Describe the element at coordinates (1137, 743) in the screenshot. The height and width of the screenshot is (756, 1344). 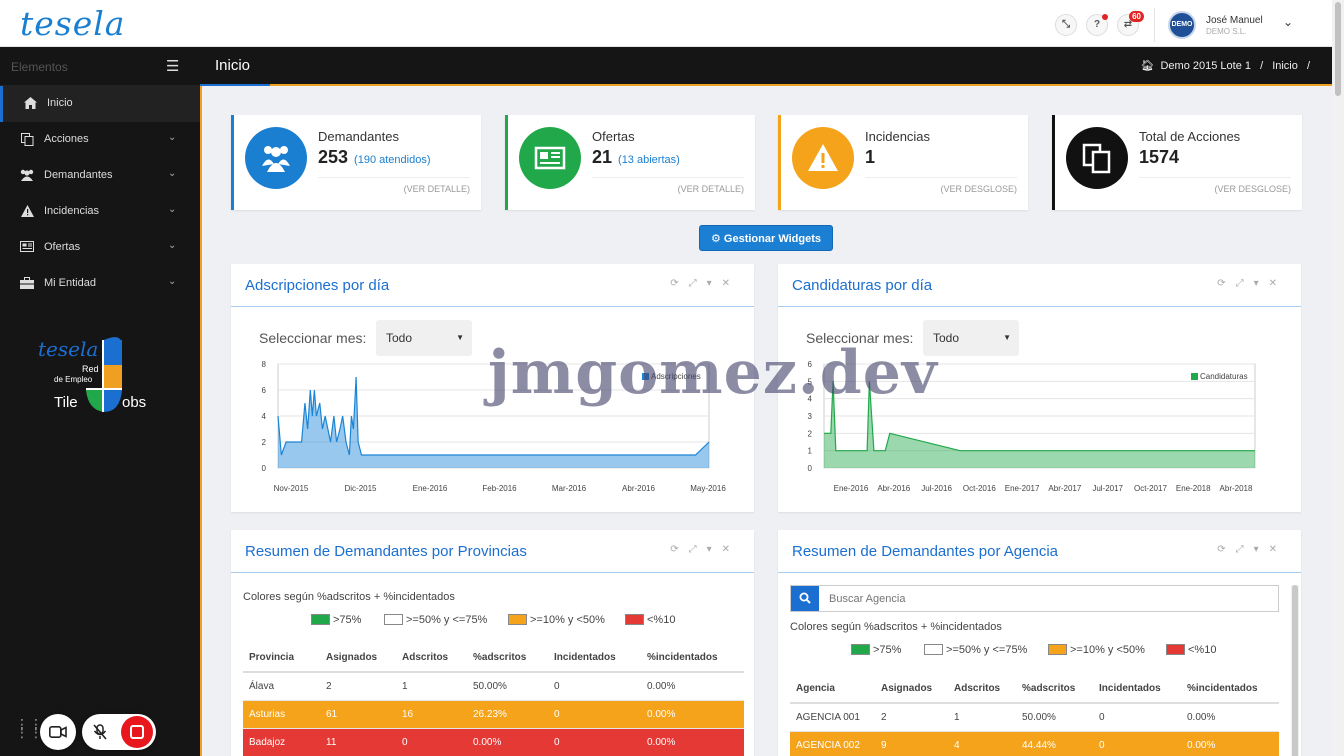
I see `table-cell: 0` at that location.